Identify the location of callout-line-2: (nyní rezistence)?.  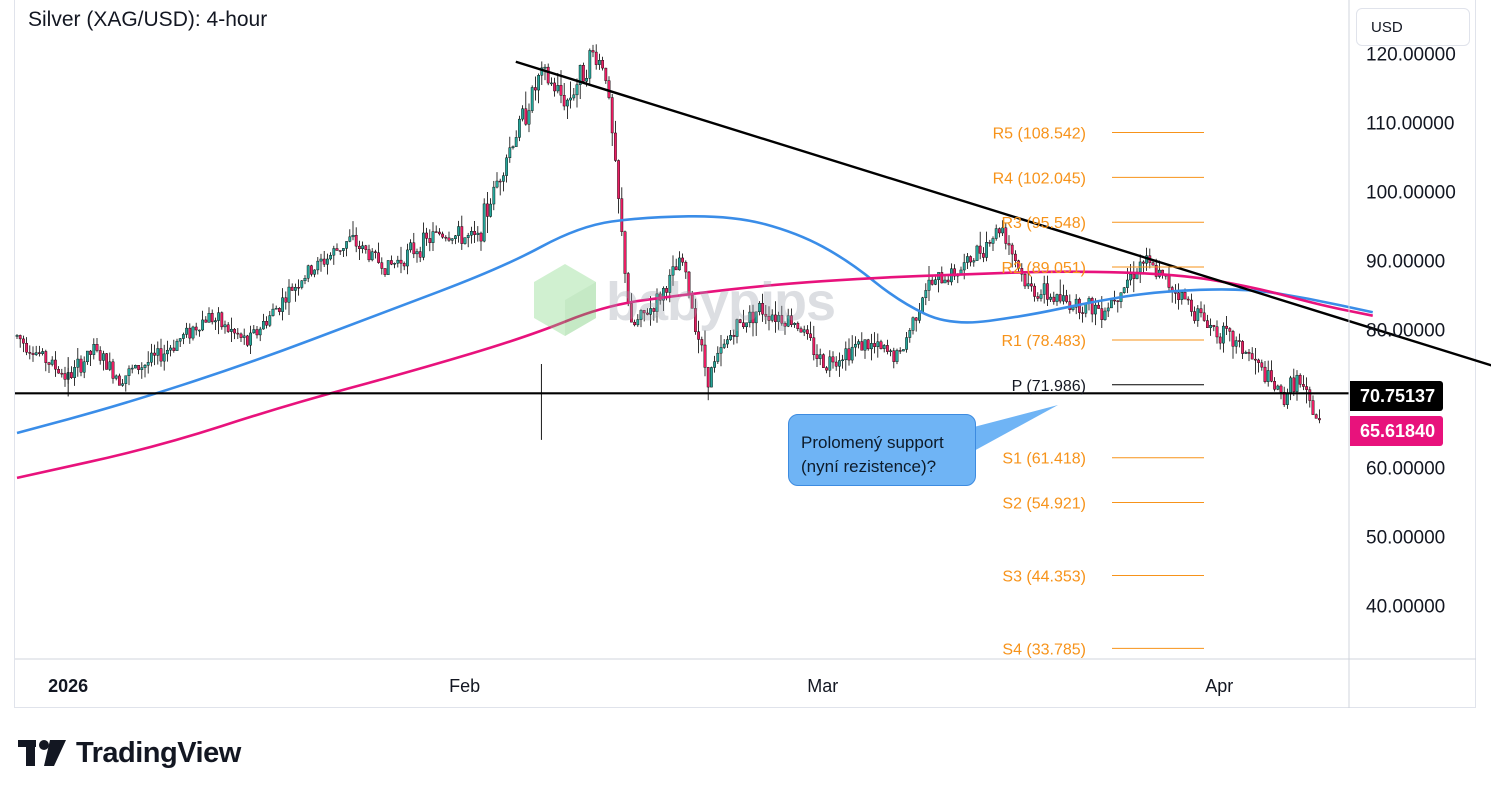
(869, 466).